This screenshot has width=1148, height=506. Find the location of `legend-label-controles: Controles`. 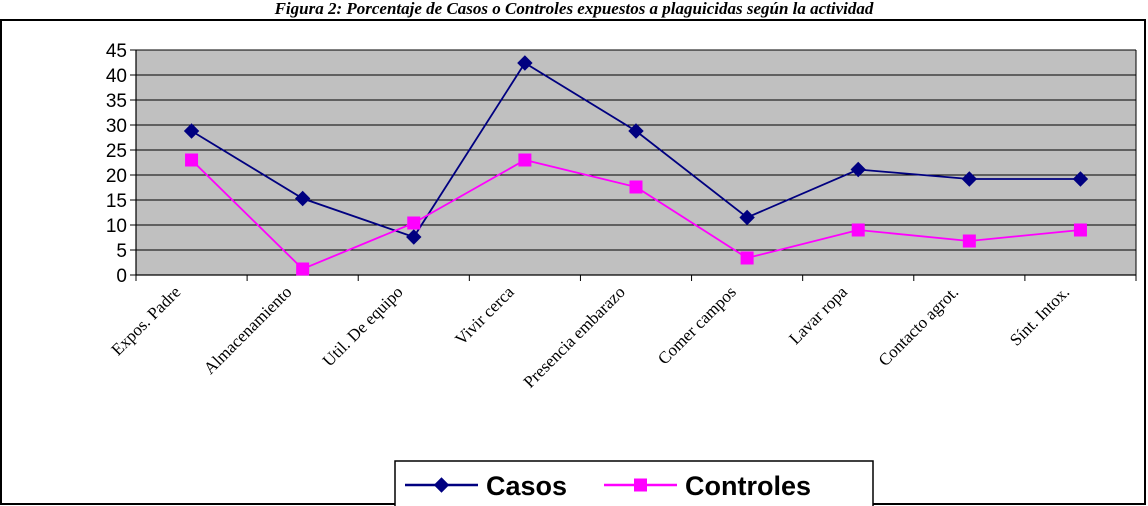

legend-label-controles: Controles is located at coordinates (748, 486).